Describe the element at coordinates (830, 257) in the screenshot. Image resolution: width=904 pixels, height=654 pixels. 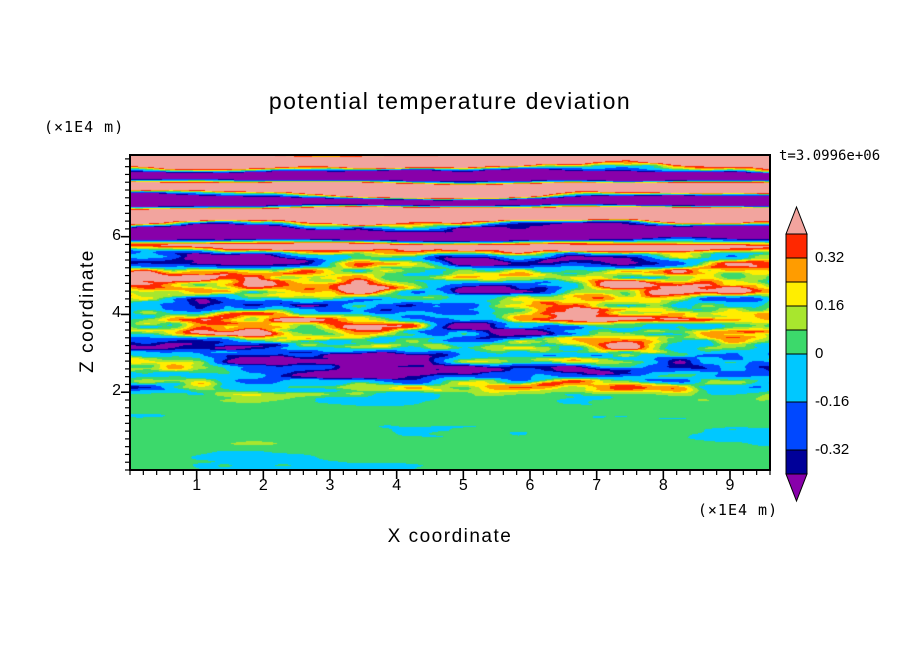
I see `colorbar-label: 0.32` at that location.